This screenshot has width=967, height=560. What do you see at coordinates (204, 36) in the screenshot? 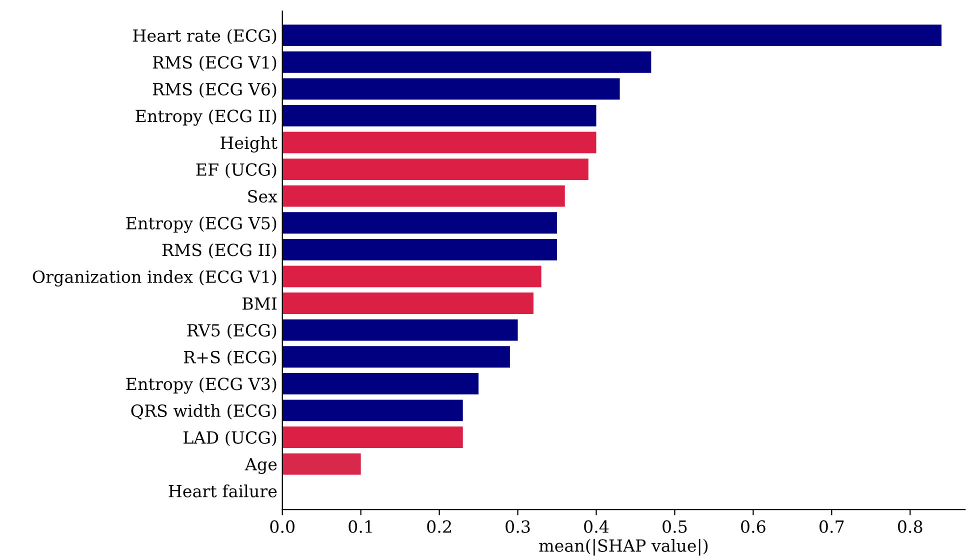
I see `y-tick-label: Heart rate (ECG)` at bounding box center [204, 36].